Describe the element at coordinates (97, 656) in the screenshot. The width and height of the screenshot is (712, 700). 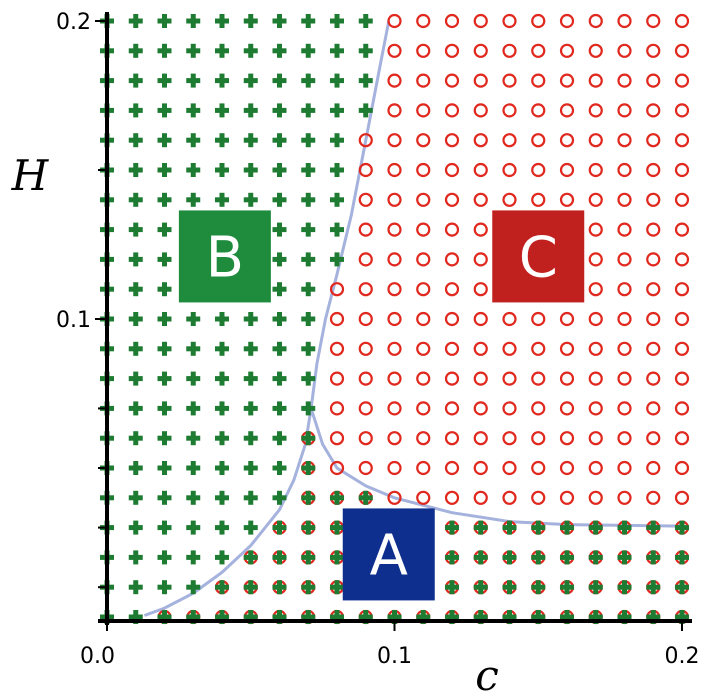
I see `x-tick-label: 0.0` at that location.